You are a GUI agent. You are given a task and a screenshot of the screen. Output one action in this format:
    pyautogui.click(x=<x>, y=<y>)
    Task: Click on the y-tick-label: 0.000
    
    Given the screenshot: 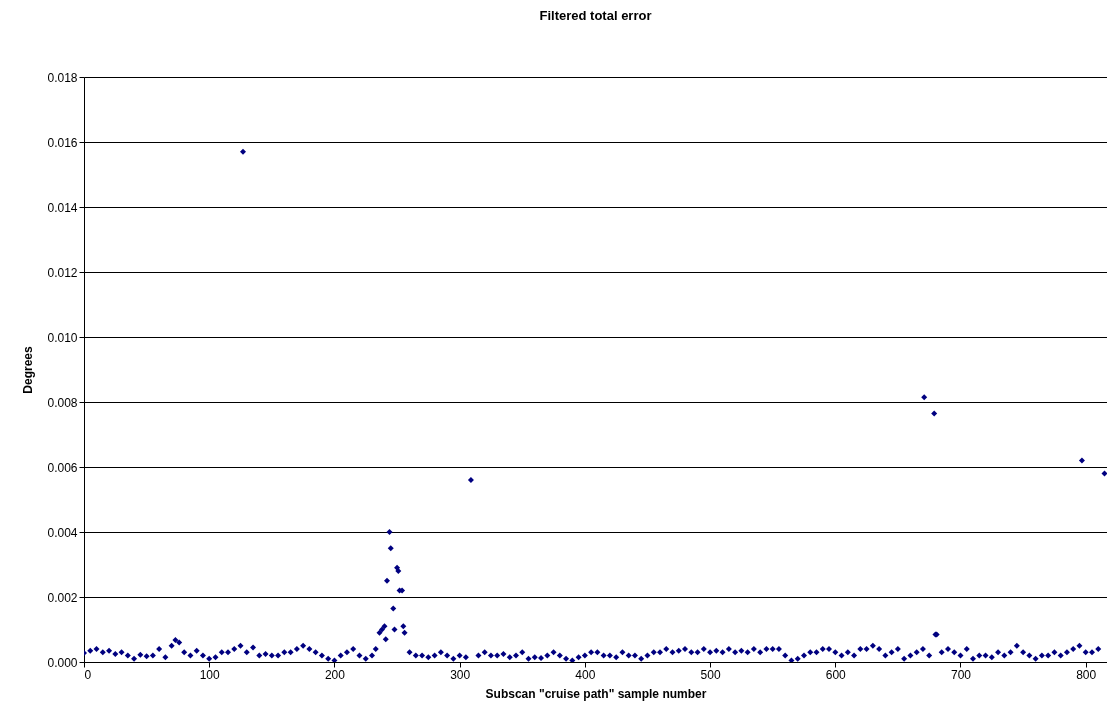 What is the action you would take?
    pyautogui.click(x=62, y=662)
    